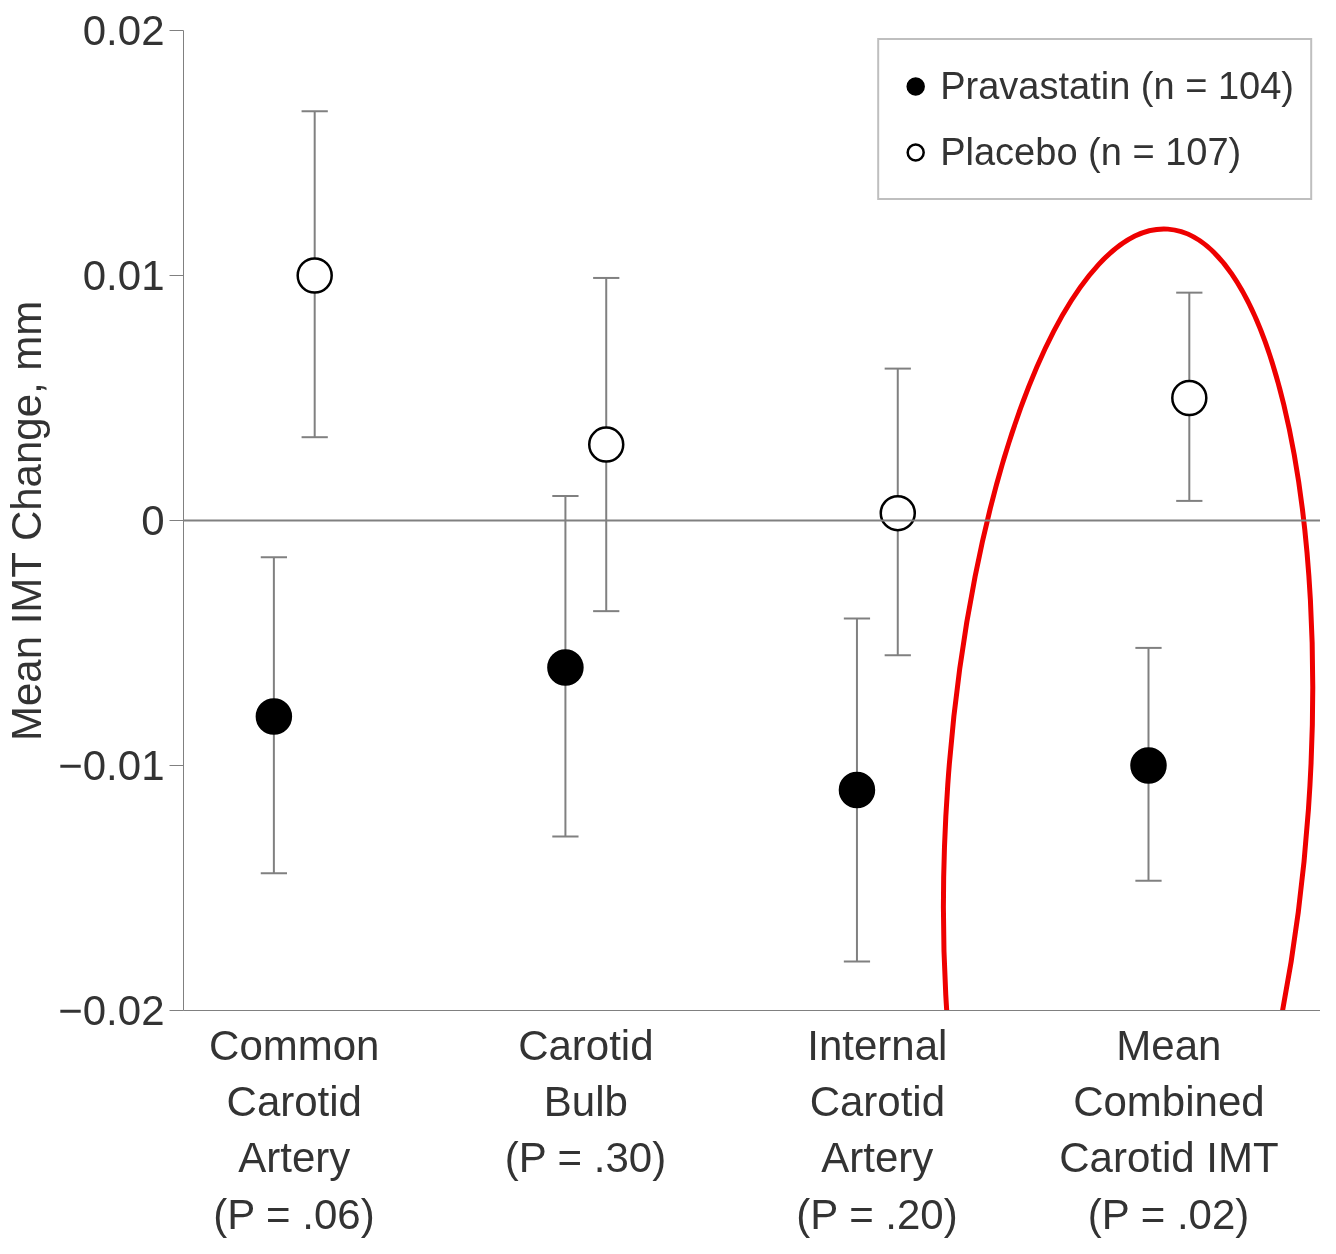 Image resolution: width=1336 pixels, height=1254 pixels. Describe the element at coordinates (123, 275) in the screenshot. I see `y-tick-label: 0.01` at that location.